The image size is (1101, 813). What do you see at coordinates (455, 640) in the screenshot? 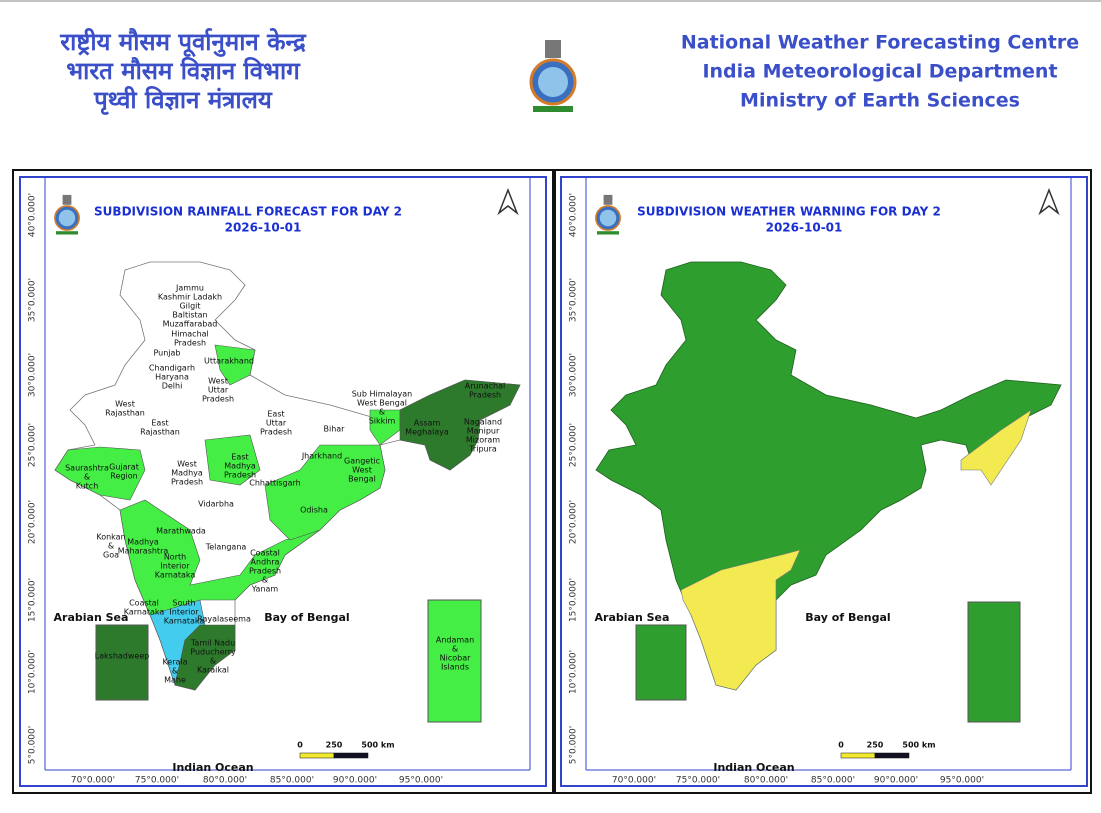
I see `region-label: Andaman` at bounding box center [455, 640].